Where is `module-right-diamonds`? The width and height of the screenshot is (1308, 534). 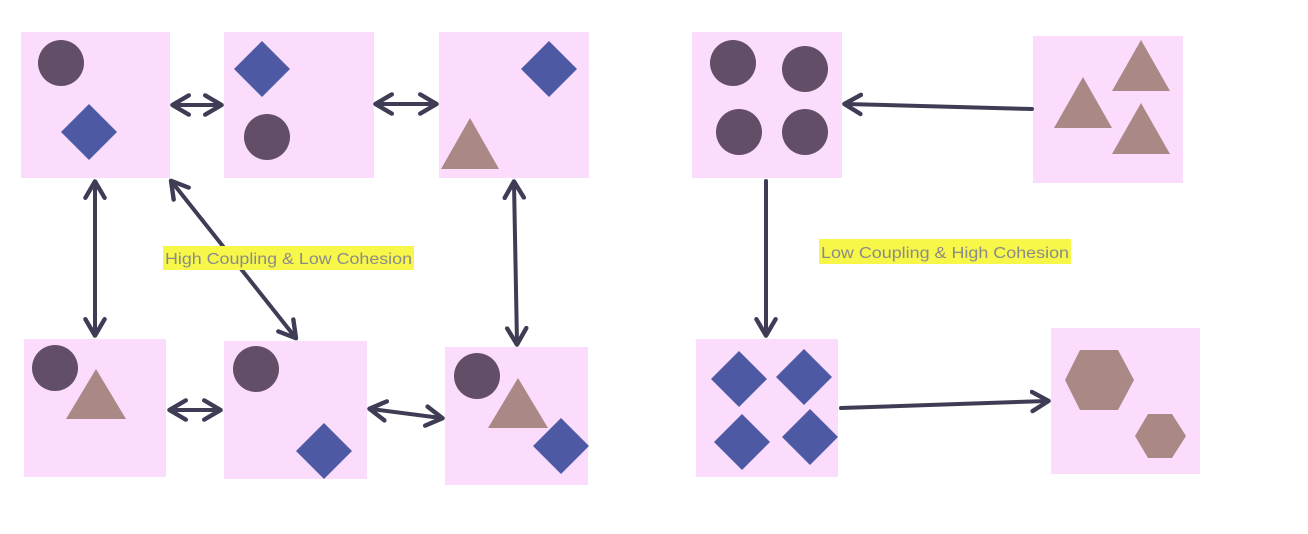
module-right-diamonds is located at coordinates (767, 408).